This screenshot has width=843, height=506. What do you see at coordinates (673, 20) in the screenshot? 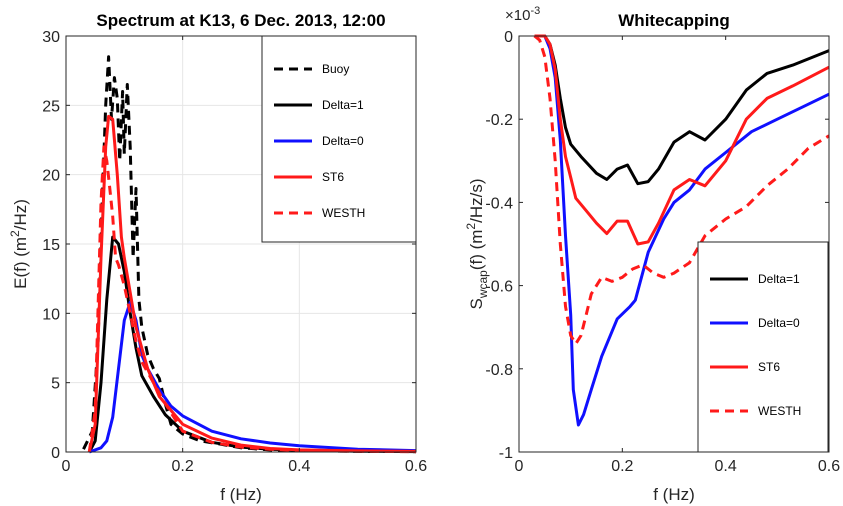
I see `chart-title: Whitecapping` at bounding box center [673, 20].